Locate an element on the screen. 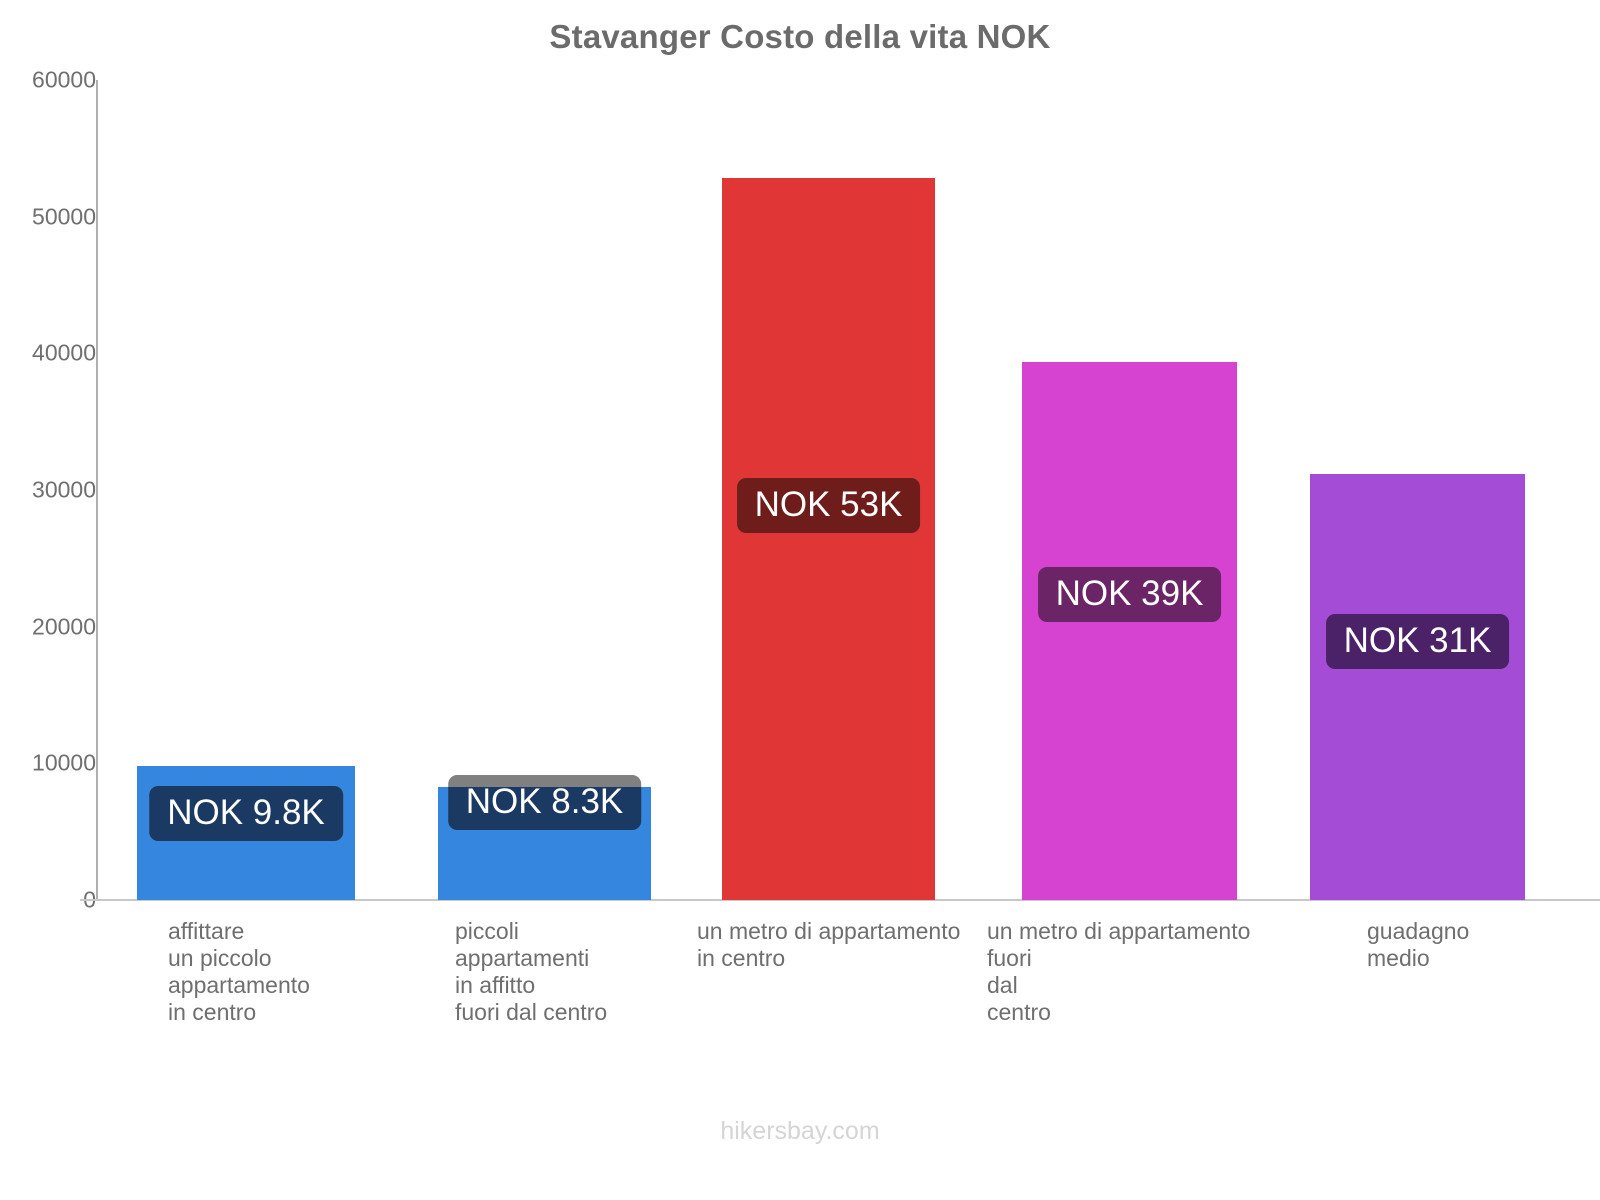 This screenshot has height=1200, width=1600. y-axis-tick-group: 0 10000 20000 30000 40000 50000 60000 is located at coordinates (48, 600).